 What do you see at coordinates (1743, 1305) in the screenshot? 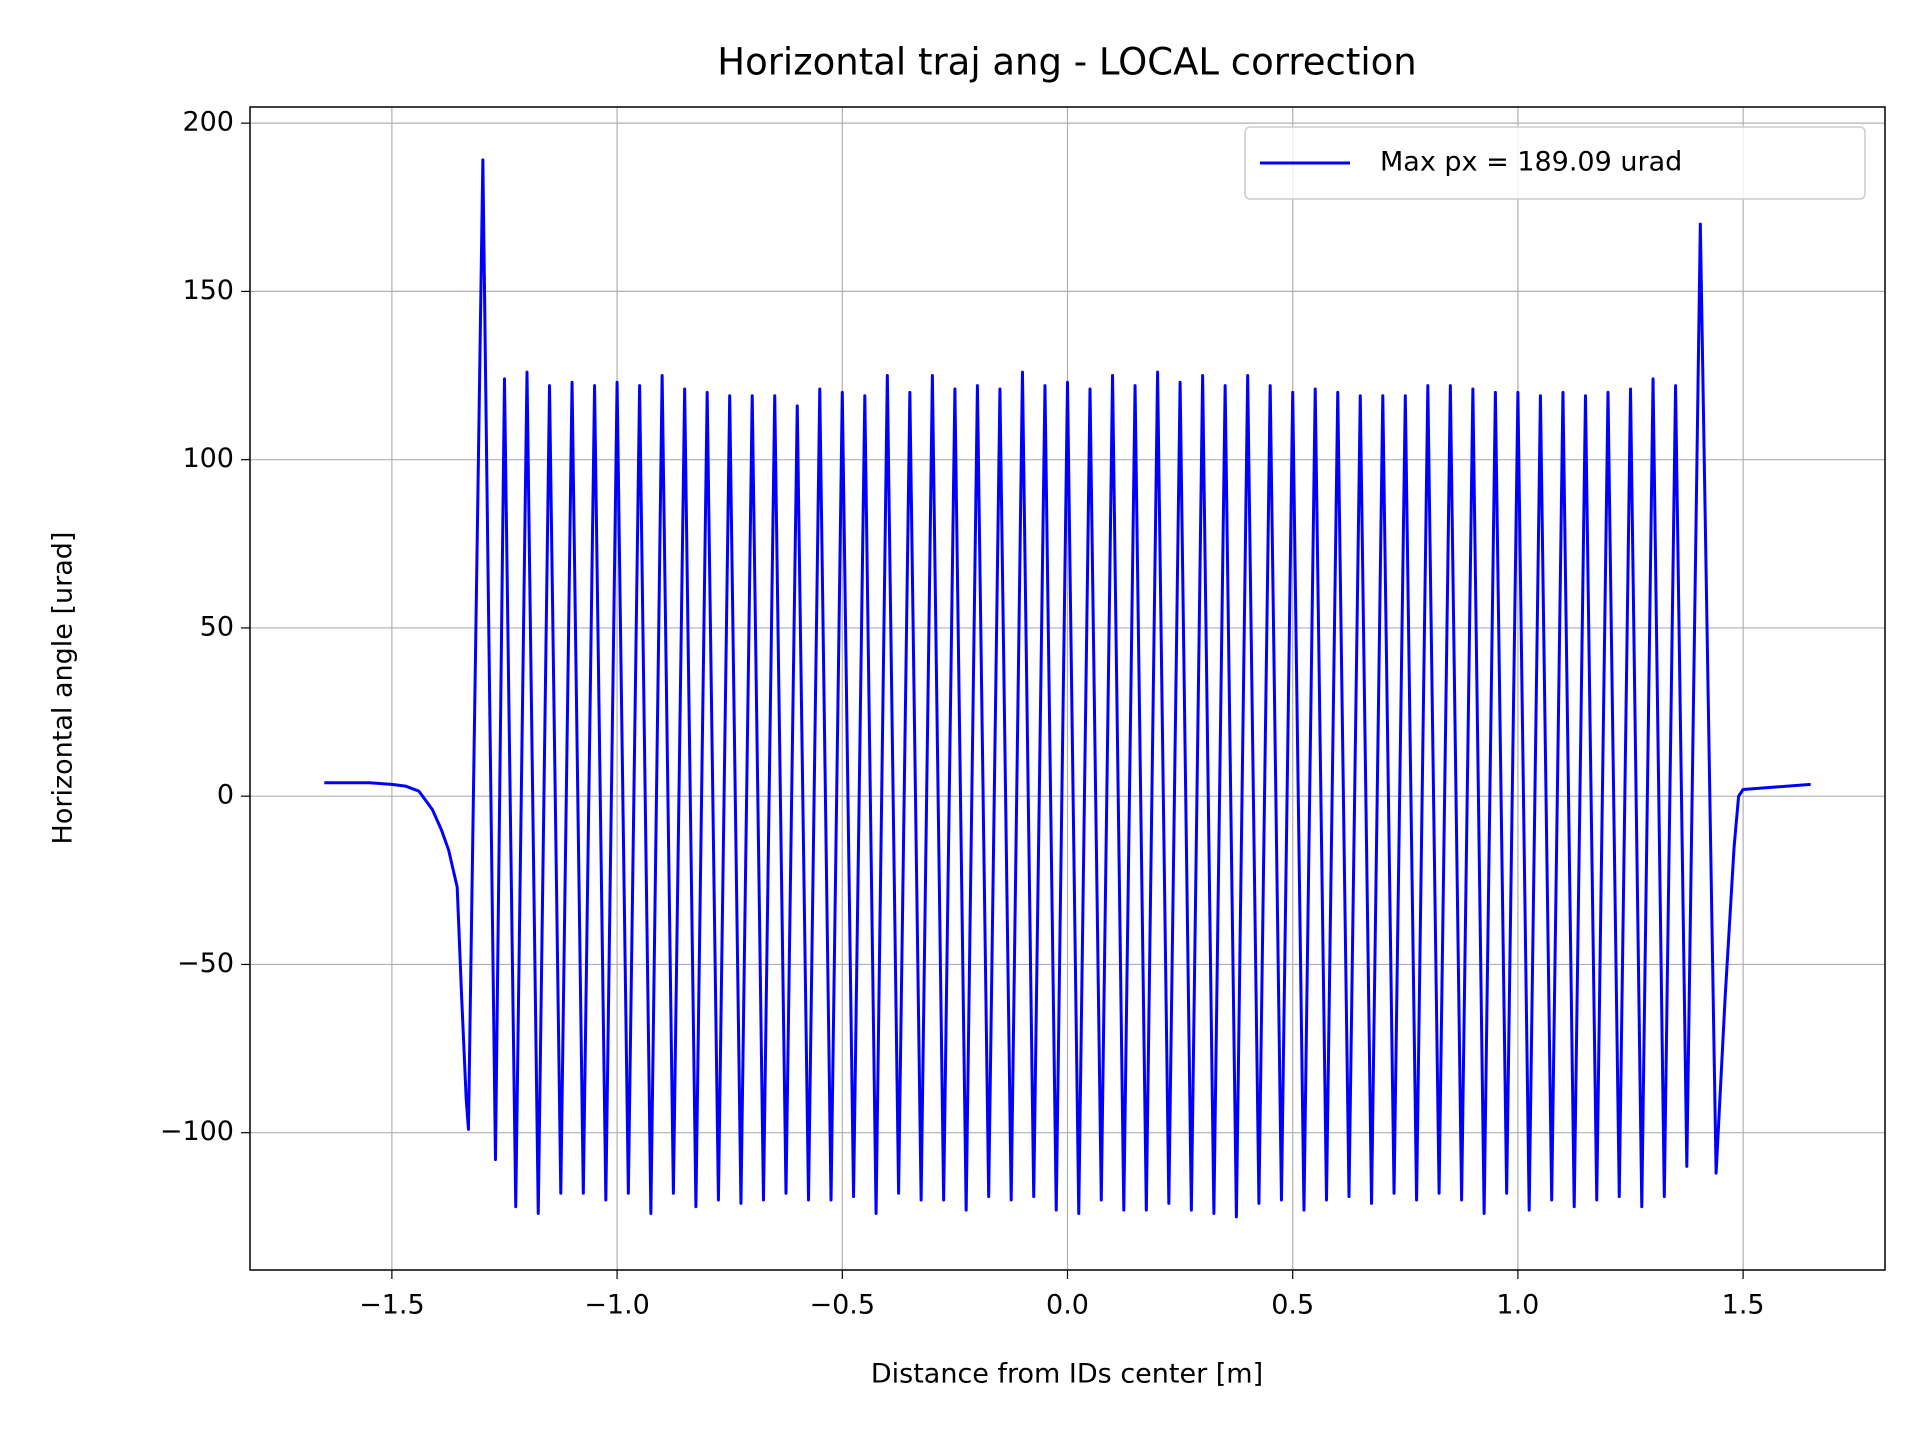
I see `x-tick-label: 1.5` at bounding box center [1743, 1305].